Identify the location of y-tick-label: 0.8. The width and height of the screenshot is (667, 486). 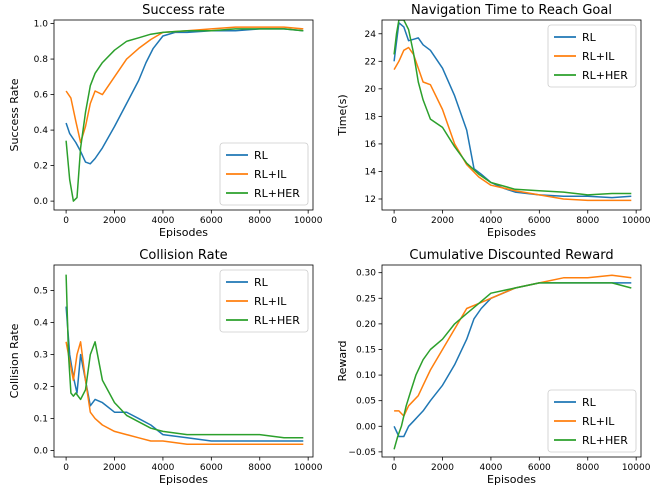
(41, 60).